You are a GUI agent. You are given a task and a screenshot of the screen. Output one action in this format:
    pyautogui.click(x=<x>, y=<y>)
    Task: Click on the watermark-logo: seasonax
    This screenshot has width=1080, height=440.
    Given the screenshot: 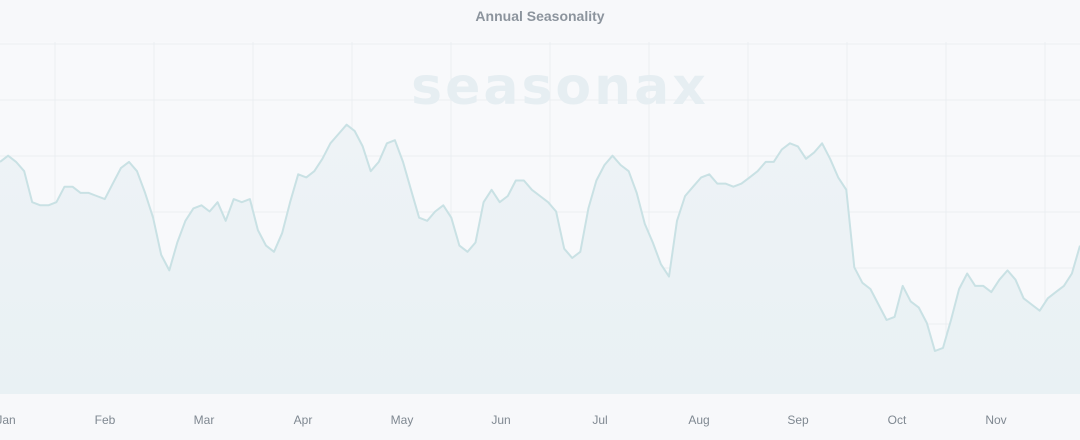 What is the action you would take?
    pyautogui.click(x=560, y=87)
    